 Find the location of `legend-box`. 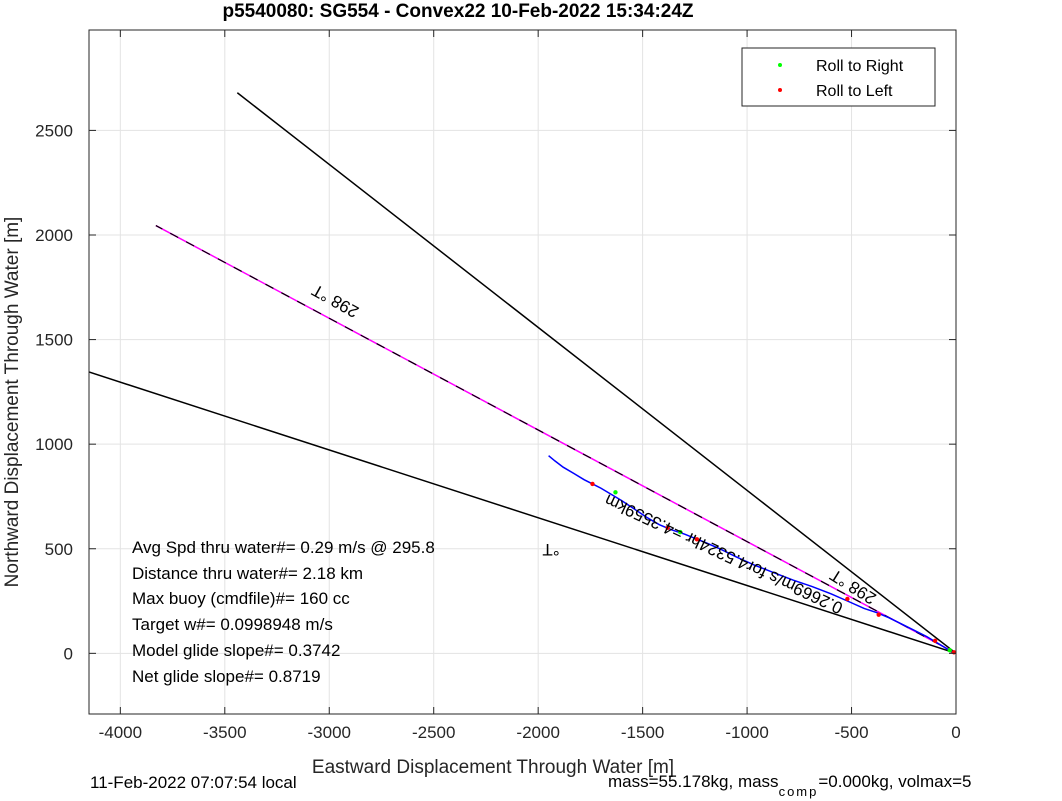

legend-box is located at coordinates (838, 77).